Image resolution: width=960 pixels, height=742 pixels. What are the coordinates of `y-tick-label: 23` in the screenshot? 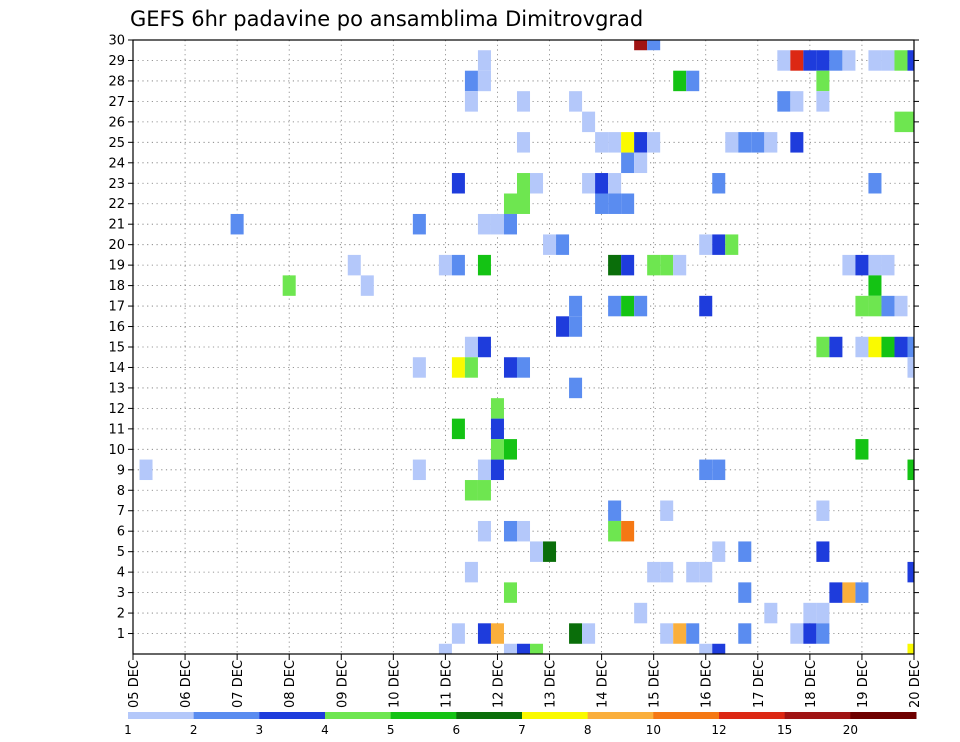 It's located at (116, 184).